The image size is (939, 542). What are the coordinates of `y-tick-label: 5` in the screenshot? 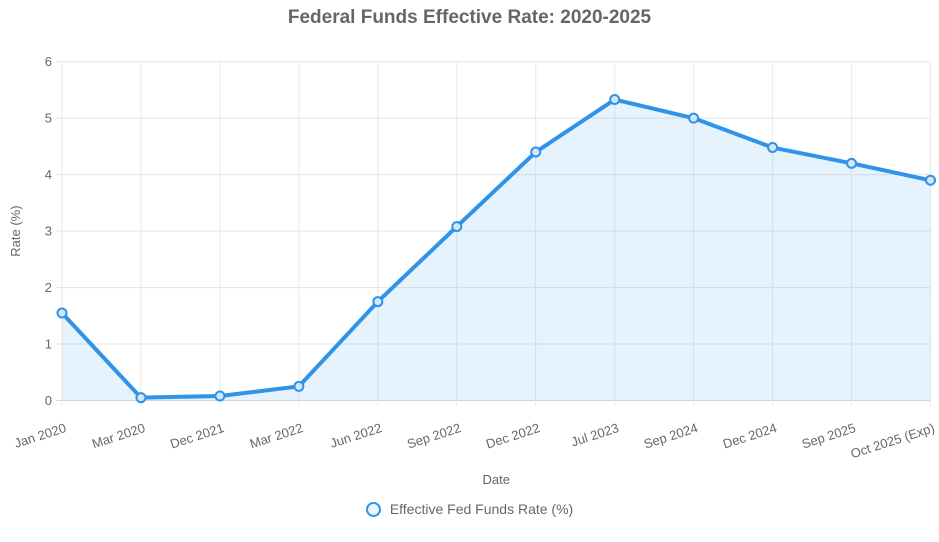 It's located at (48, 118).